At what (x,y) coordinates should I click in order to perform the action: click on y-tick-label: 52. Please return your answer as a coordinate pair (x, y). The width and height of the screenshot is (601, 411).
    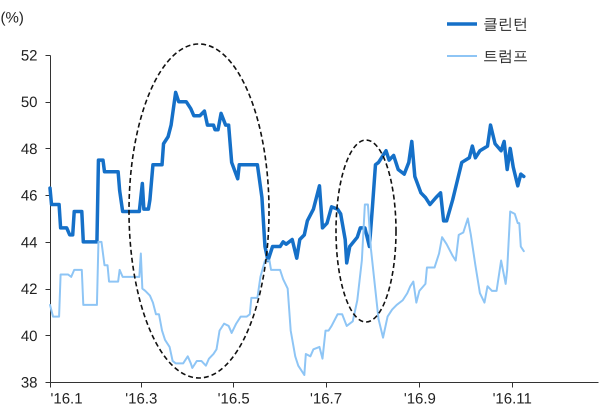
    Looking at the image, I should click on (29, 56).